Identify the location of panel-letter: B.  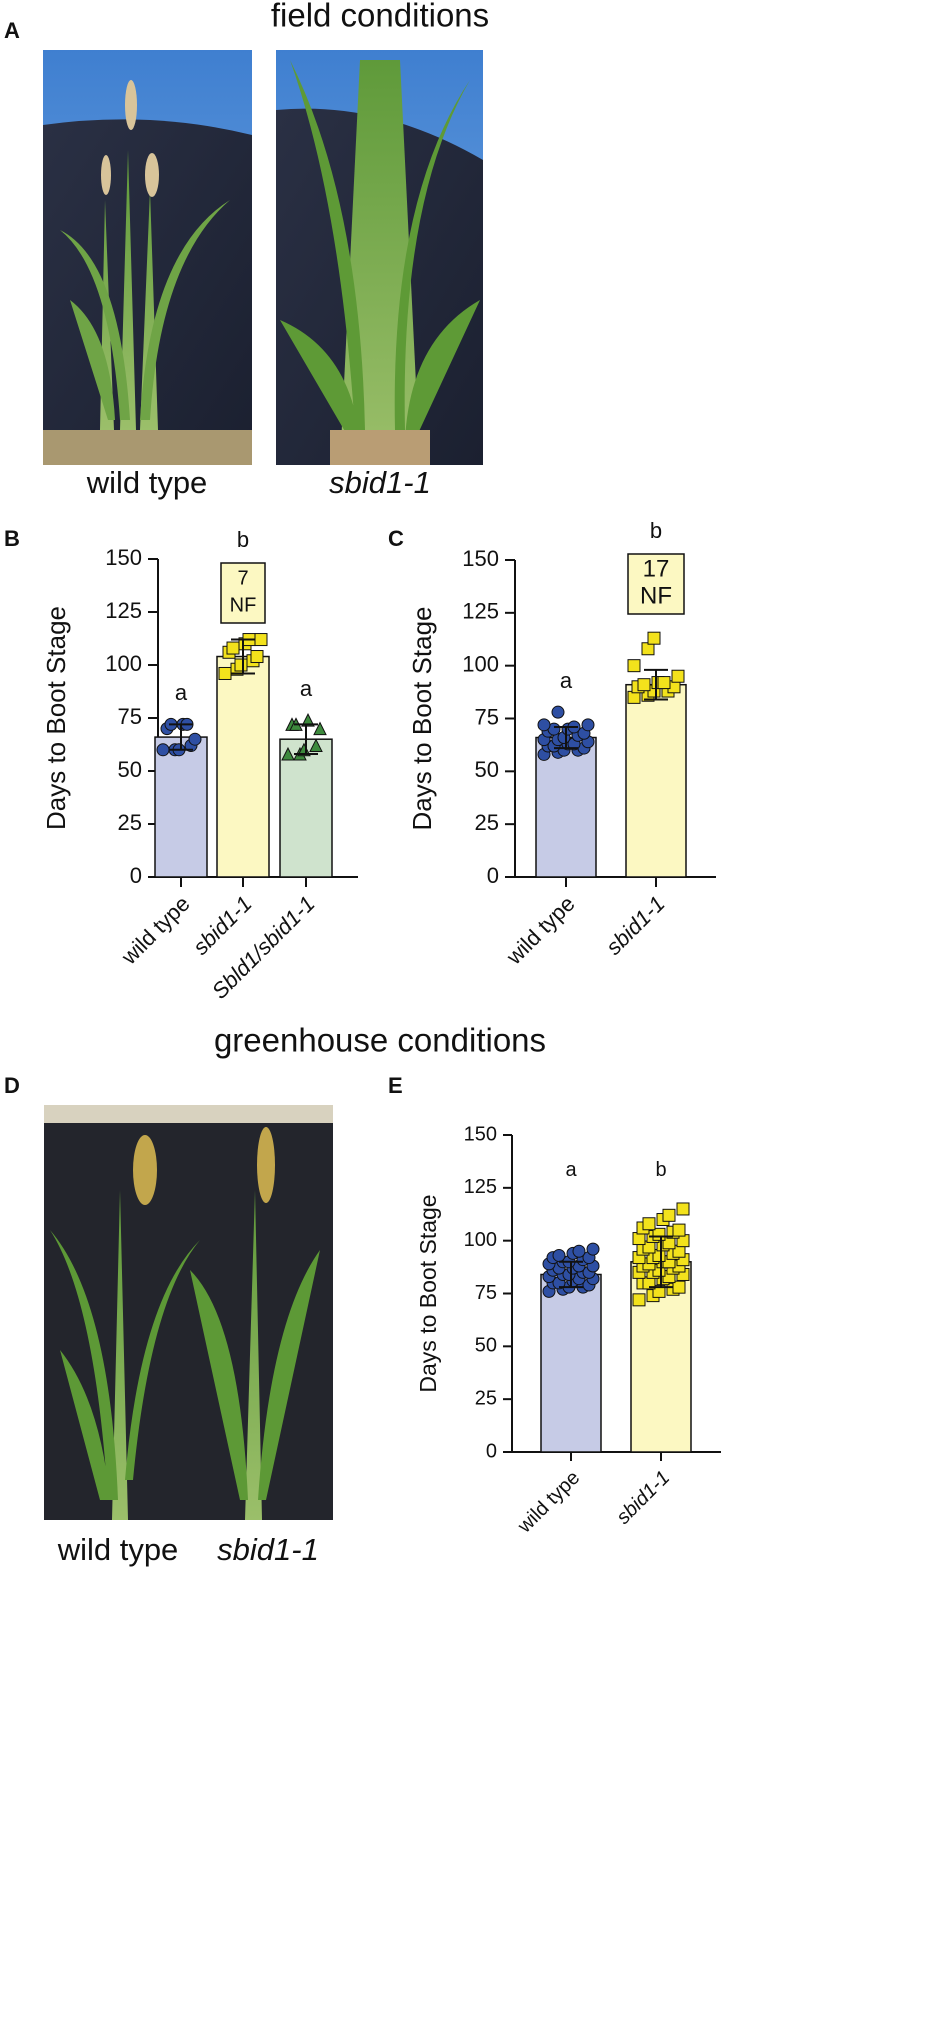
(12, 538).